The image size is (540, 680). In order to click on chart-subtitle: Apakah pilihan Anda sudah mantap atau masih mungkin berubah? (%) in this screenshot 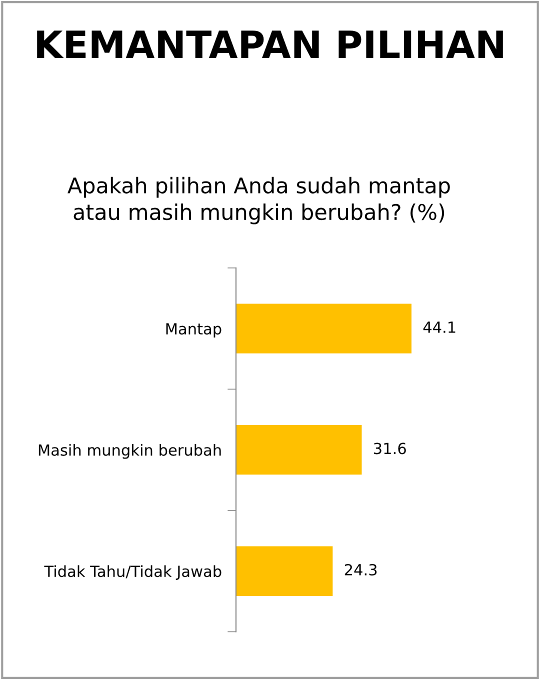, I will do `click(259, 200)`.